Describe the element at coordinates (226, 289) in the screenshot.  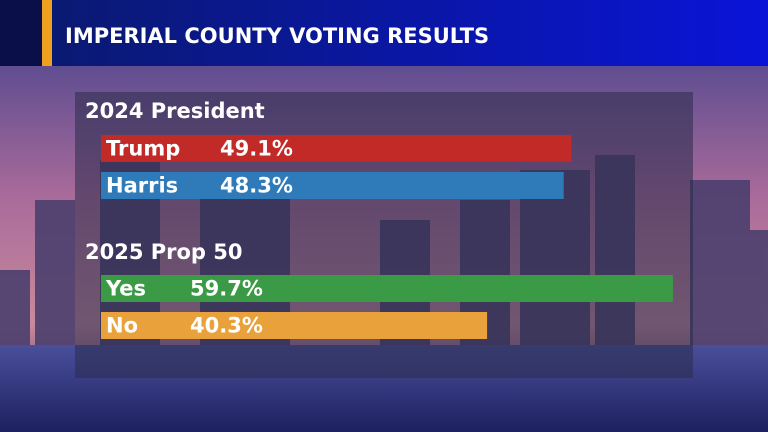
I see `value-label: 59.7%` at that location.